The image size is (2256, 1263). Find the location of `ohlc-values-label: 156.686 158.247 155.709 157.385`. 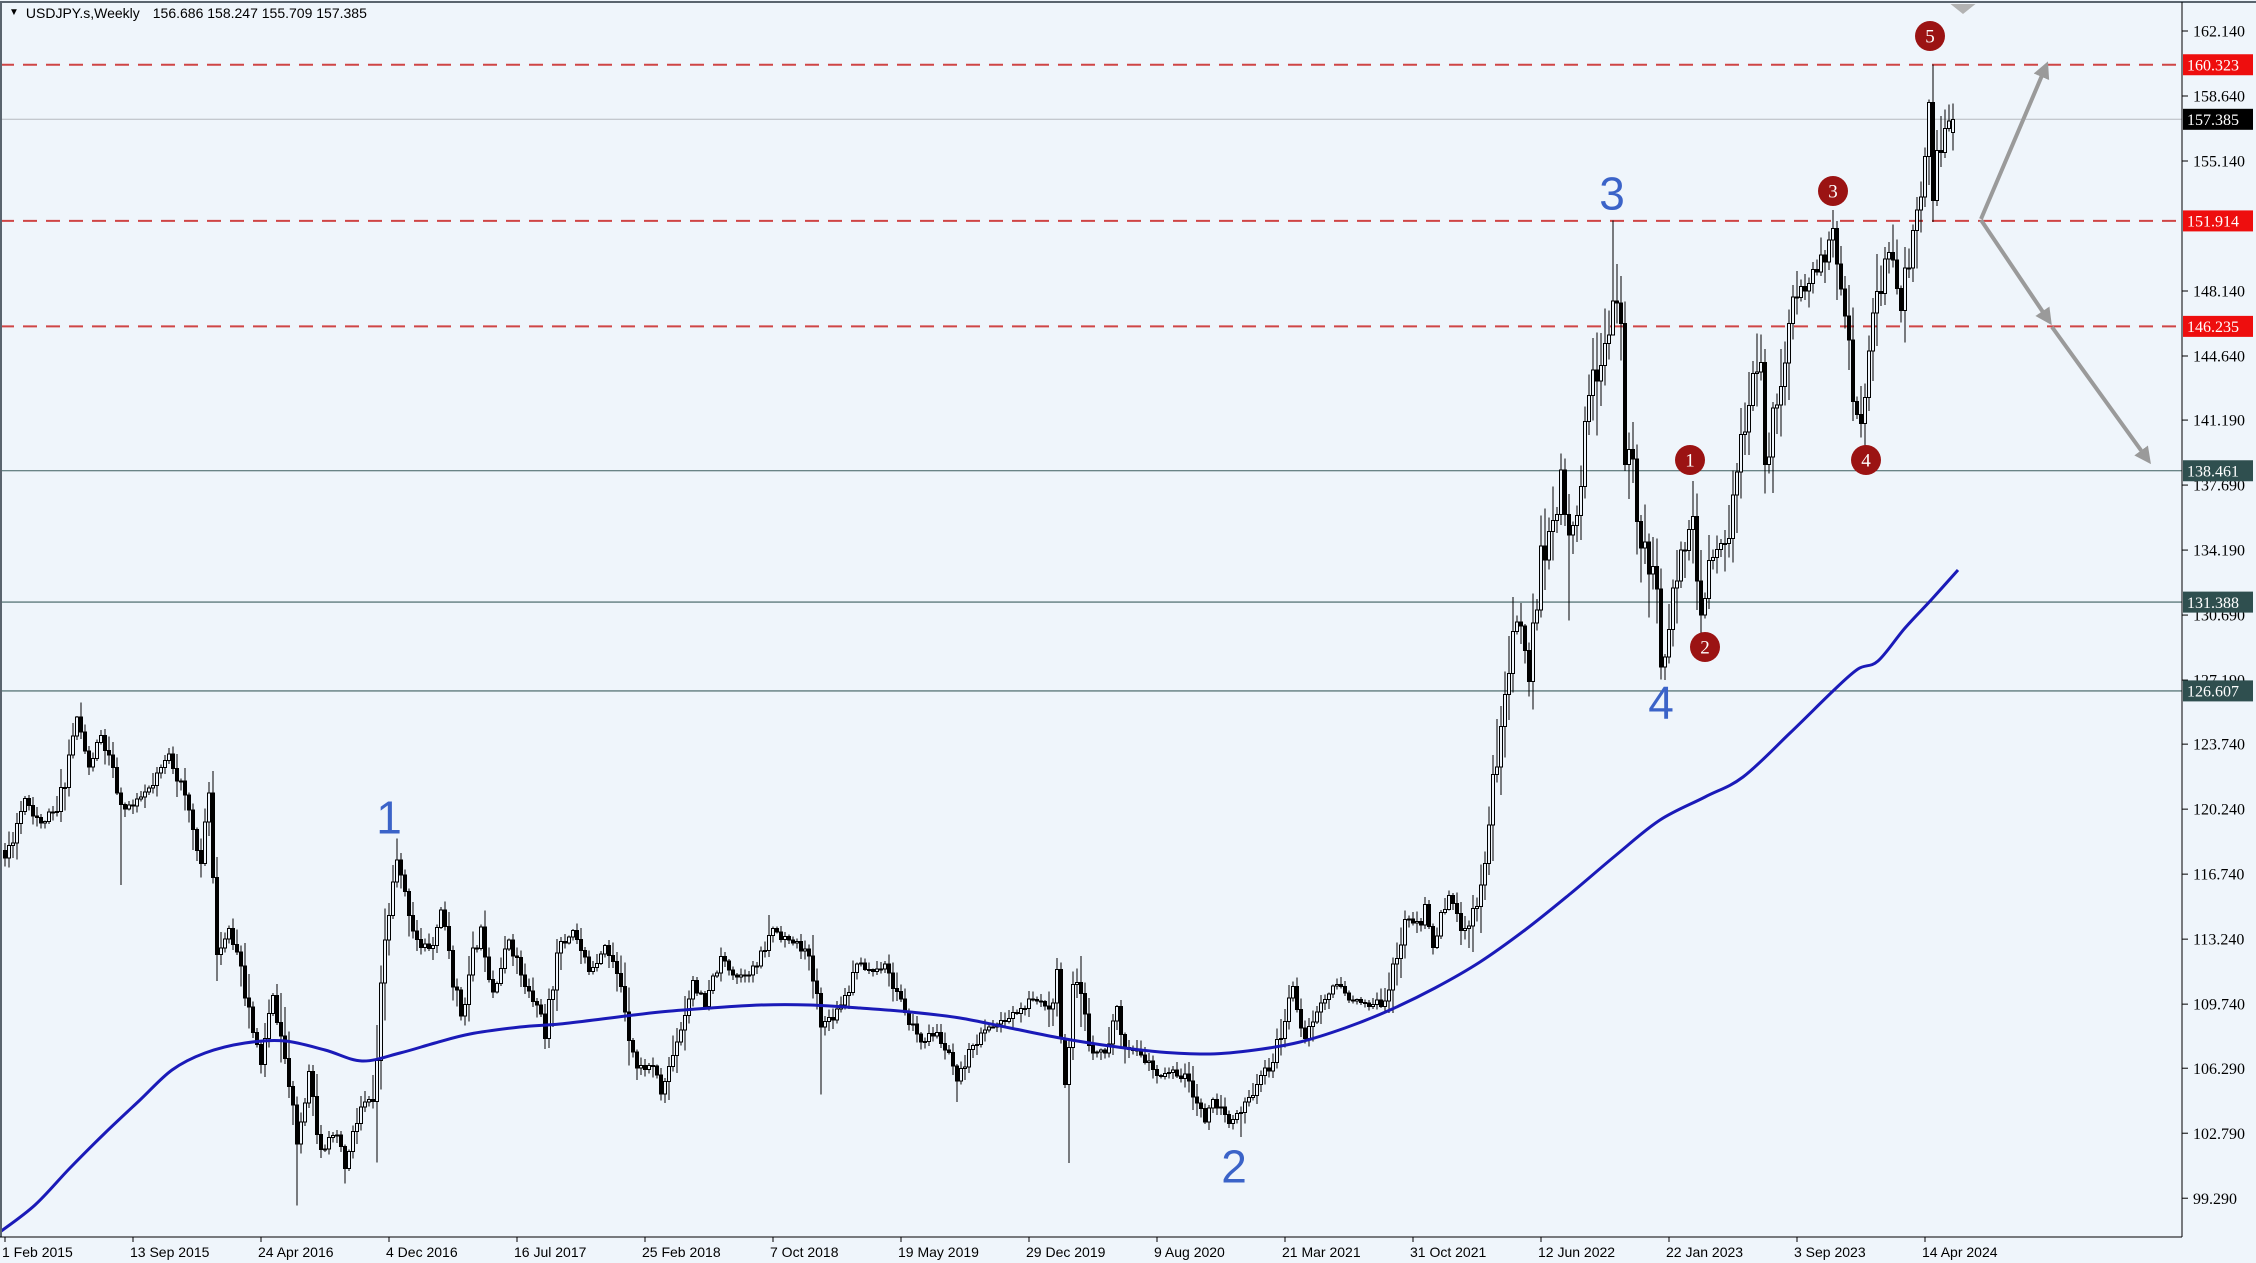

ohlc-values-label: 156.686 158.247 155.709 157.385 is located at coordinates (259, 13).